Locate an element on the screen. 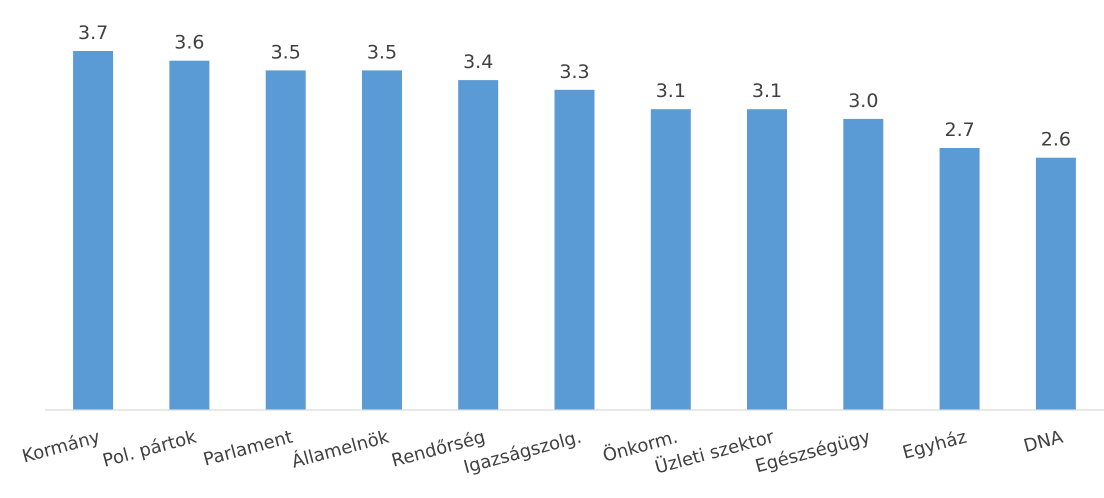  data-label-allamelnok: 3.5 is located at coordinates (382, 52).